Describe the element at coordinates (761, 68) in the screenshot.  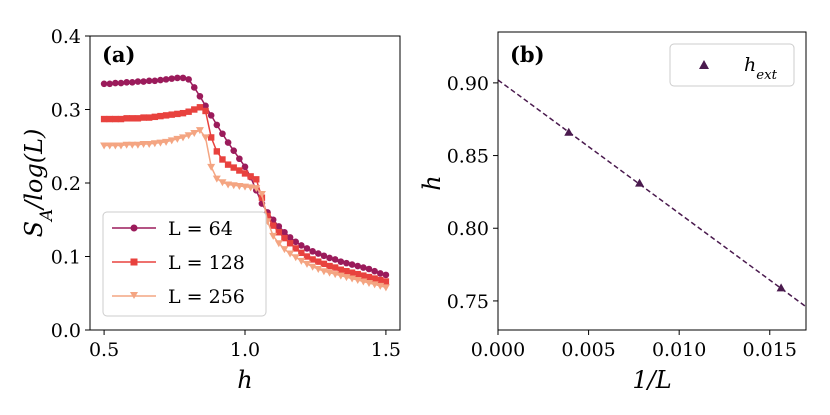
I see `legend-label-hext: hext` at that location.